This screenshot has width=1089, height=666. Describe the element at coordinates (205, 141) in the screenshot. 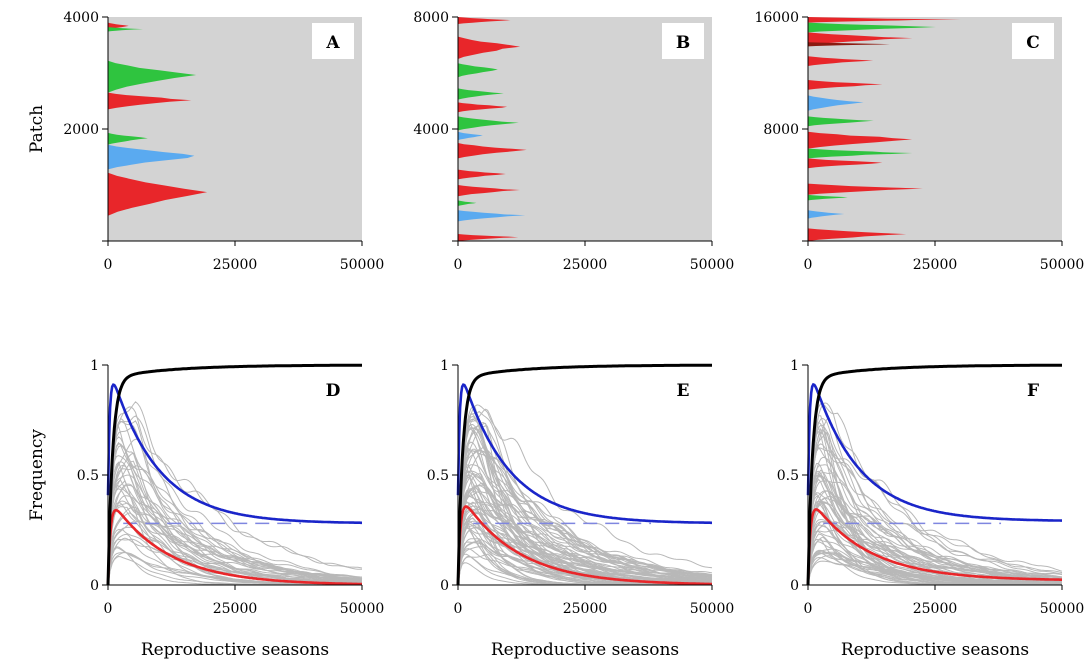

I see `panel-a: 0 25000 50000 2000 4000 A Patch` at that location.